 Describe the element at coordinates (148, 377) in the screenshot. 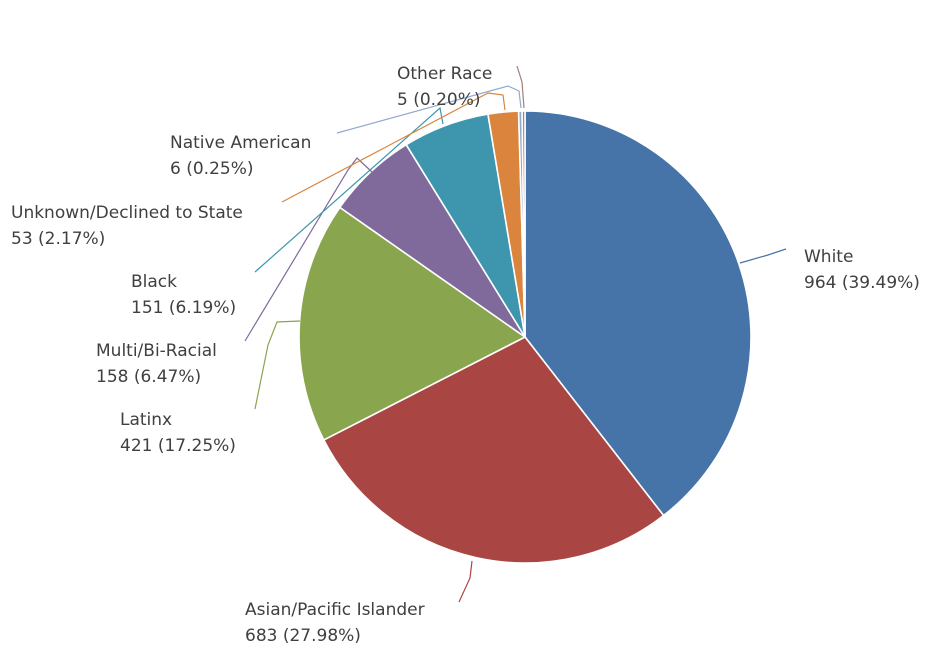

I see `slice-value-multi-bi-racial: 158 (6.47%)` at that location.